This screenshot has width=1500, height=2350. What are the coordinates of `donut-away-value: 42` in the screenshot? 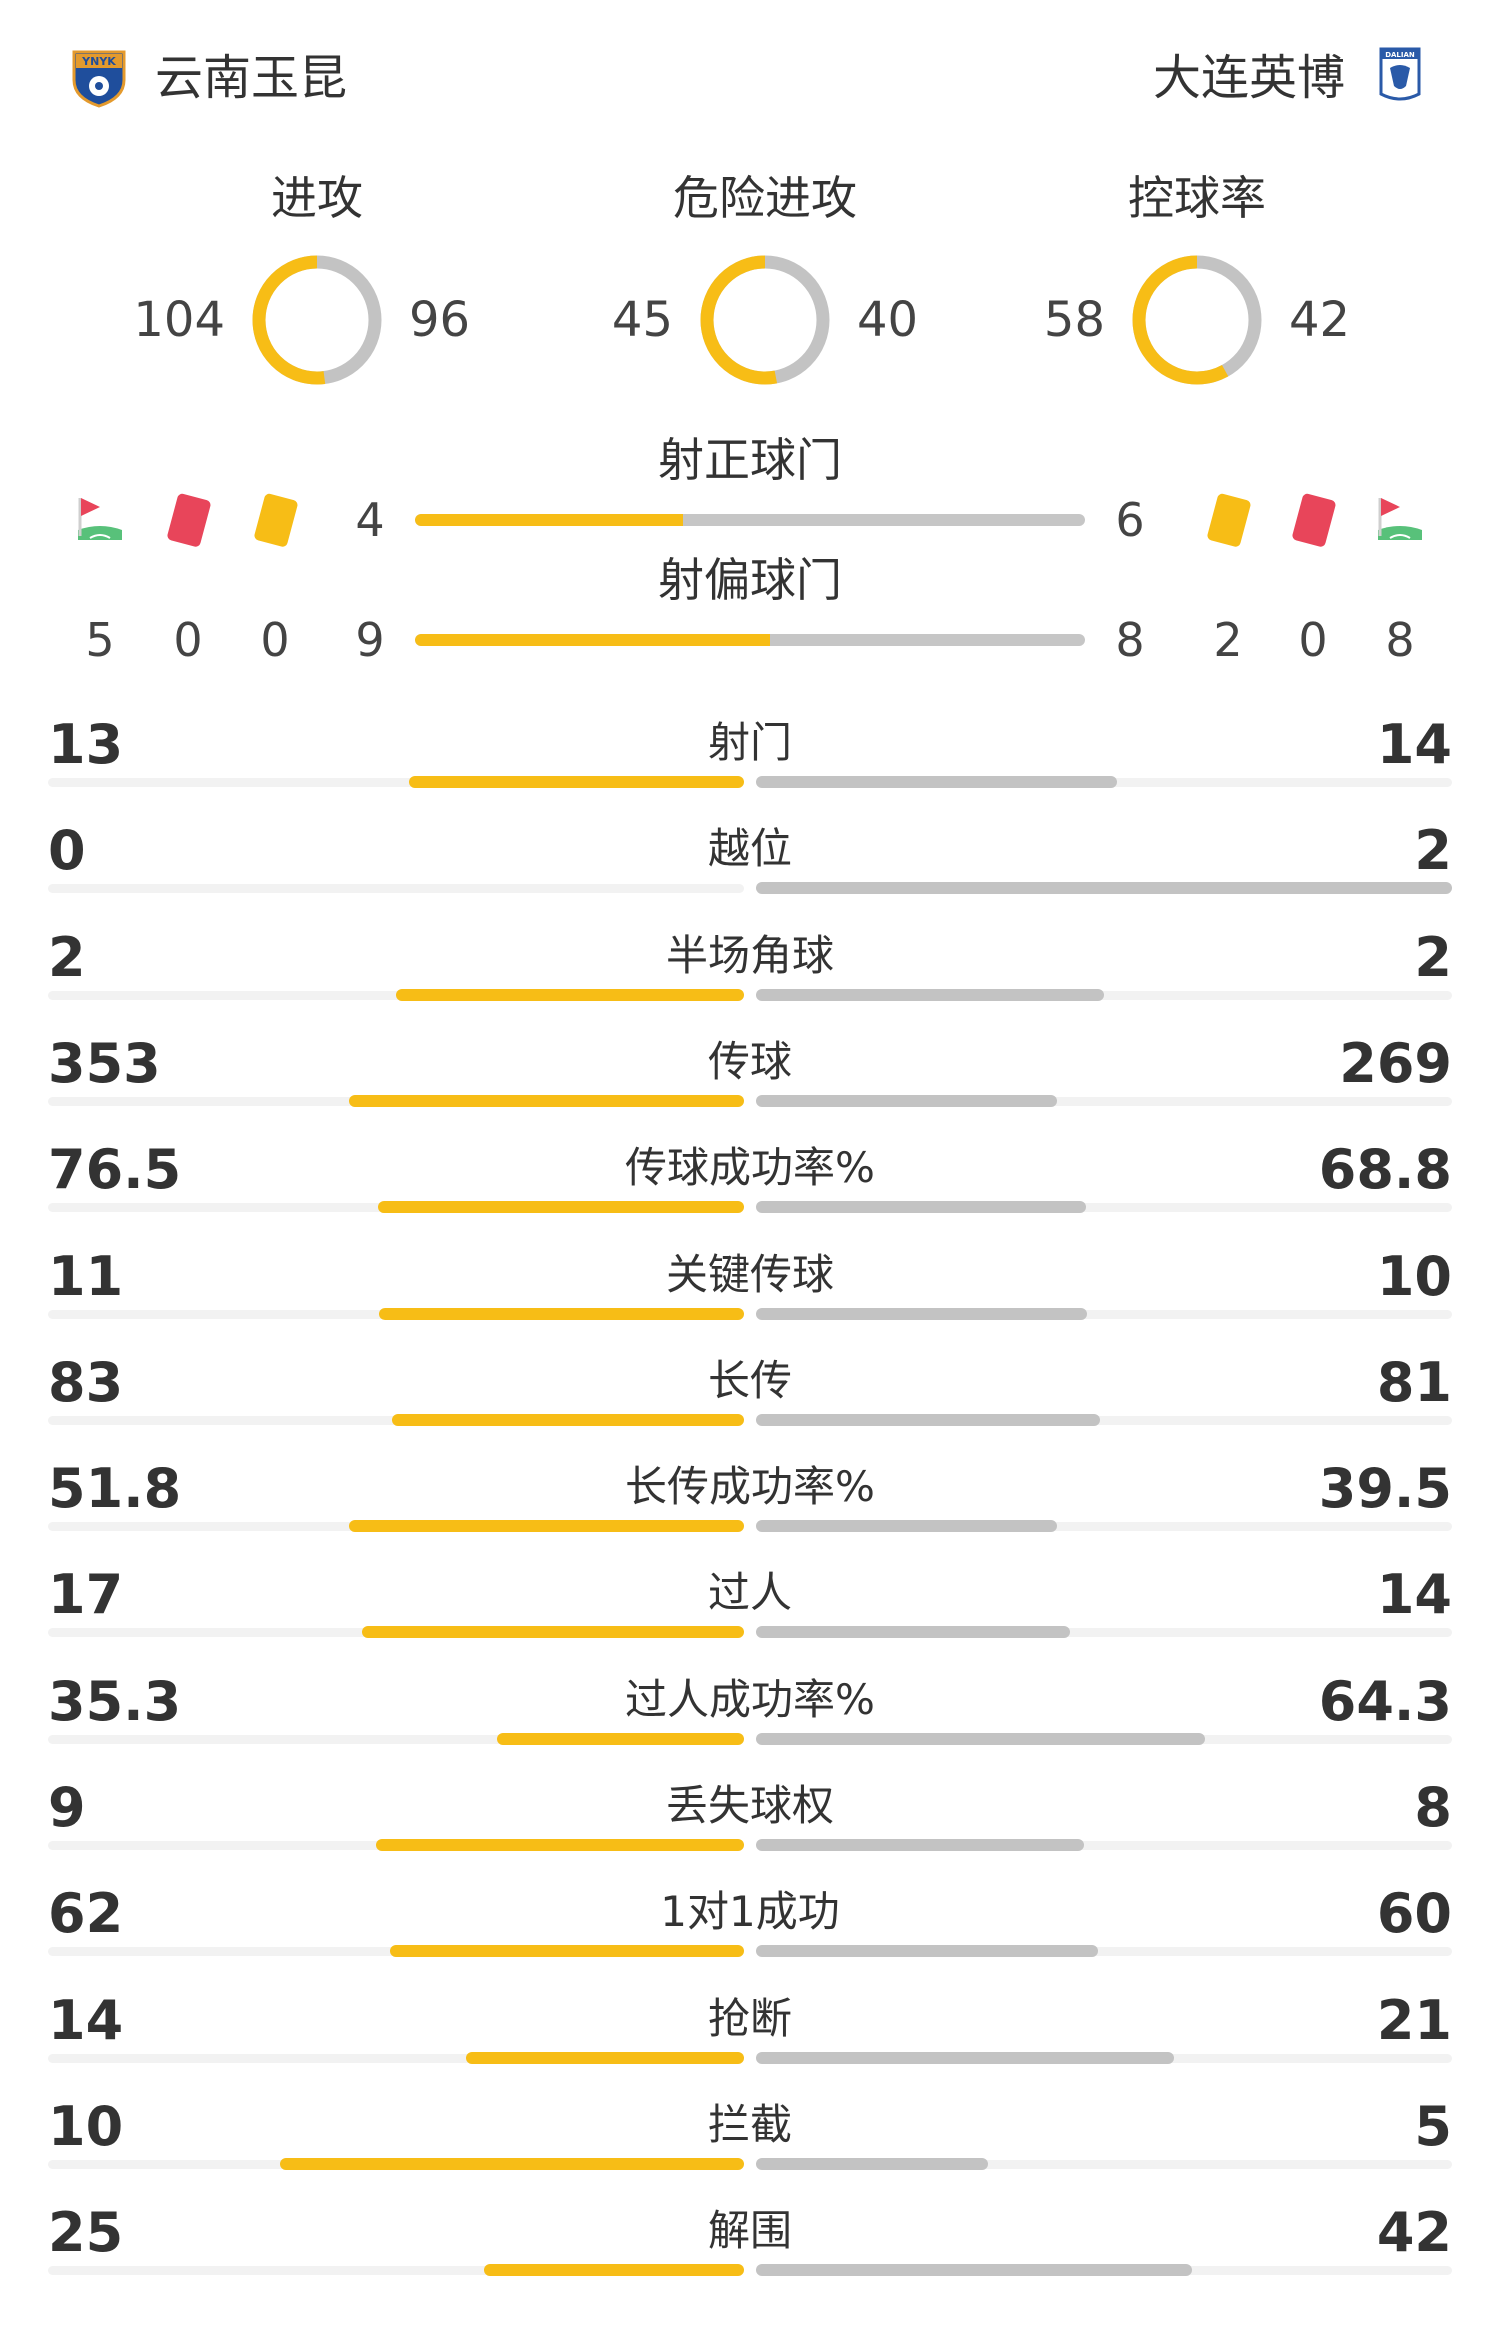 It's located at (1320, 320).